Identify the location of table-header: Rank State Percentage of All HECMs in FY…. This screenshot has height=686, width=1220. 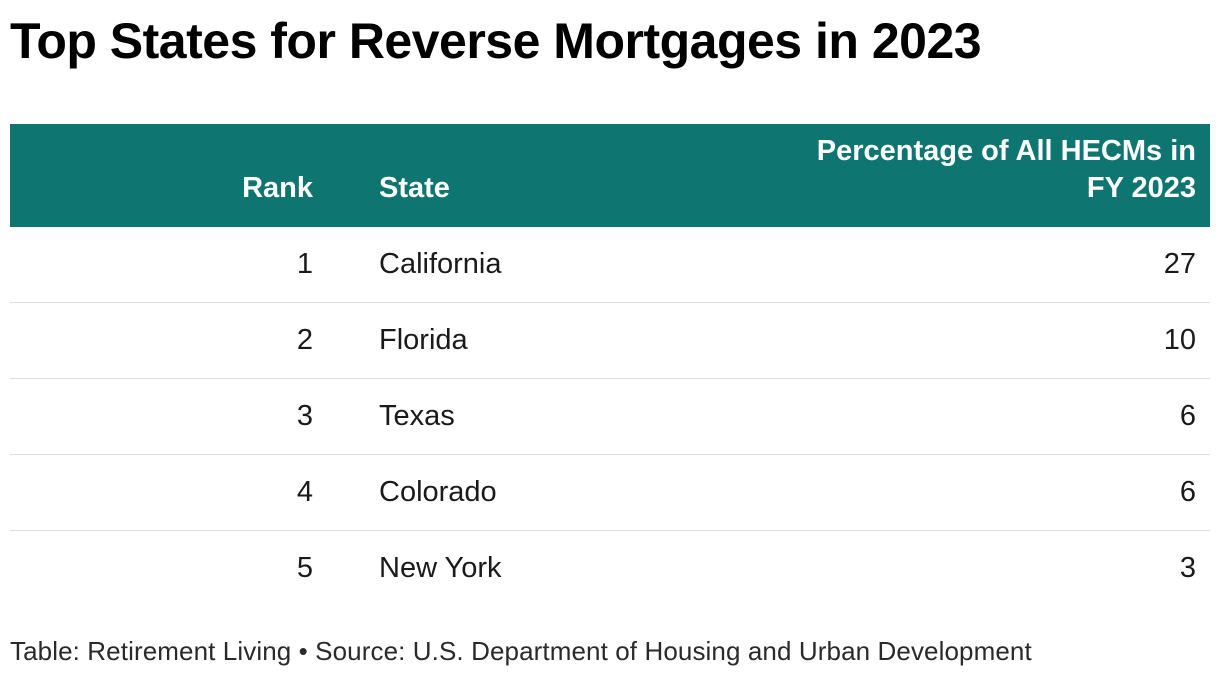
(610, 175).